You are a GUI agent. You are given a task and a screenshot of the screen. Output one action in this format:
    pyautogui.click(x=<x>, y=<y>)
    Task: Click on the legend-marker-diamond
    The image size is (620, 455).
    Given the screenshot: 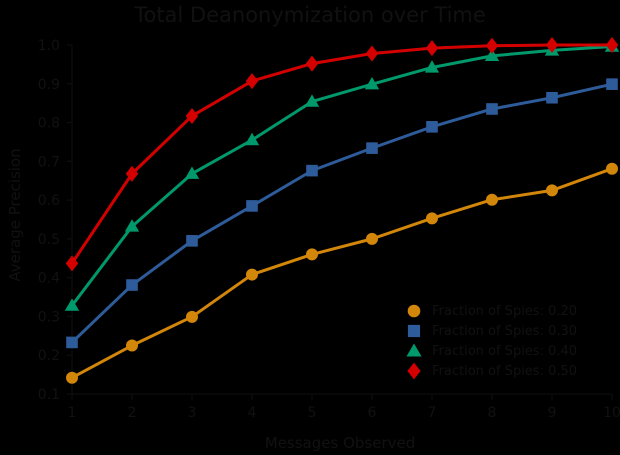 What is the action you would take?
    pyautogui.click(x=414, y=371)
    